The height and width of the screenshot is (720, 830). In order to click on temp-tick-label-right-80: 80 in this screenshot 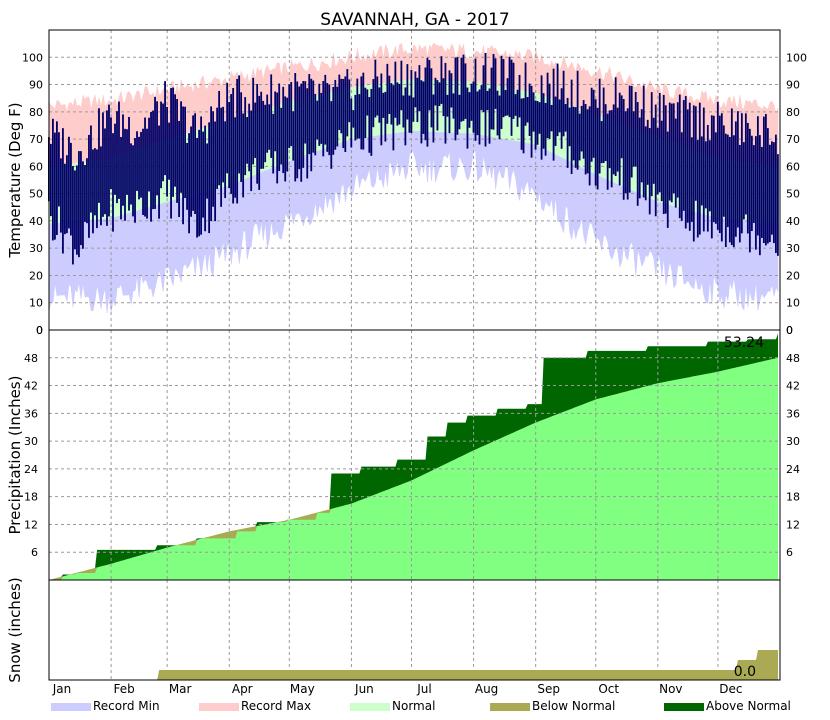, I will do `click(793, 112)`.